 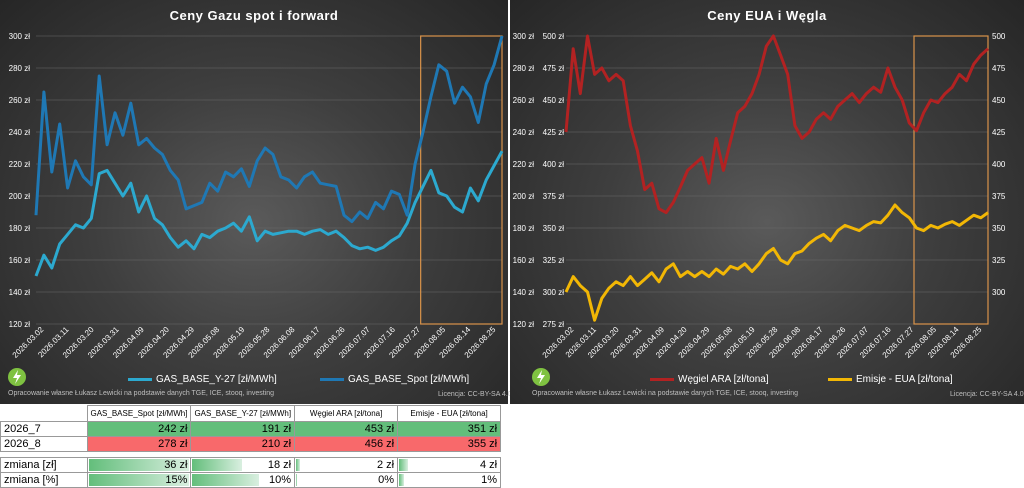 What do you see at coordinates (243, 429) in the screenshot?
I see `table-cell: 191 zł` at bounding box center [243, 429].